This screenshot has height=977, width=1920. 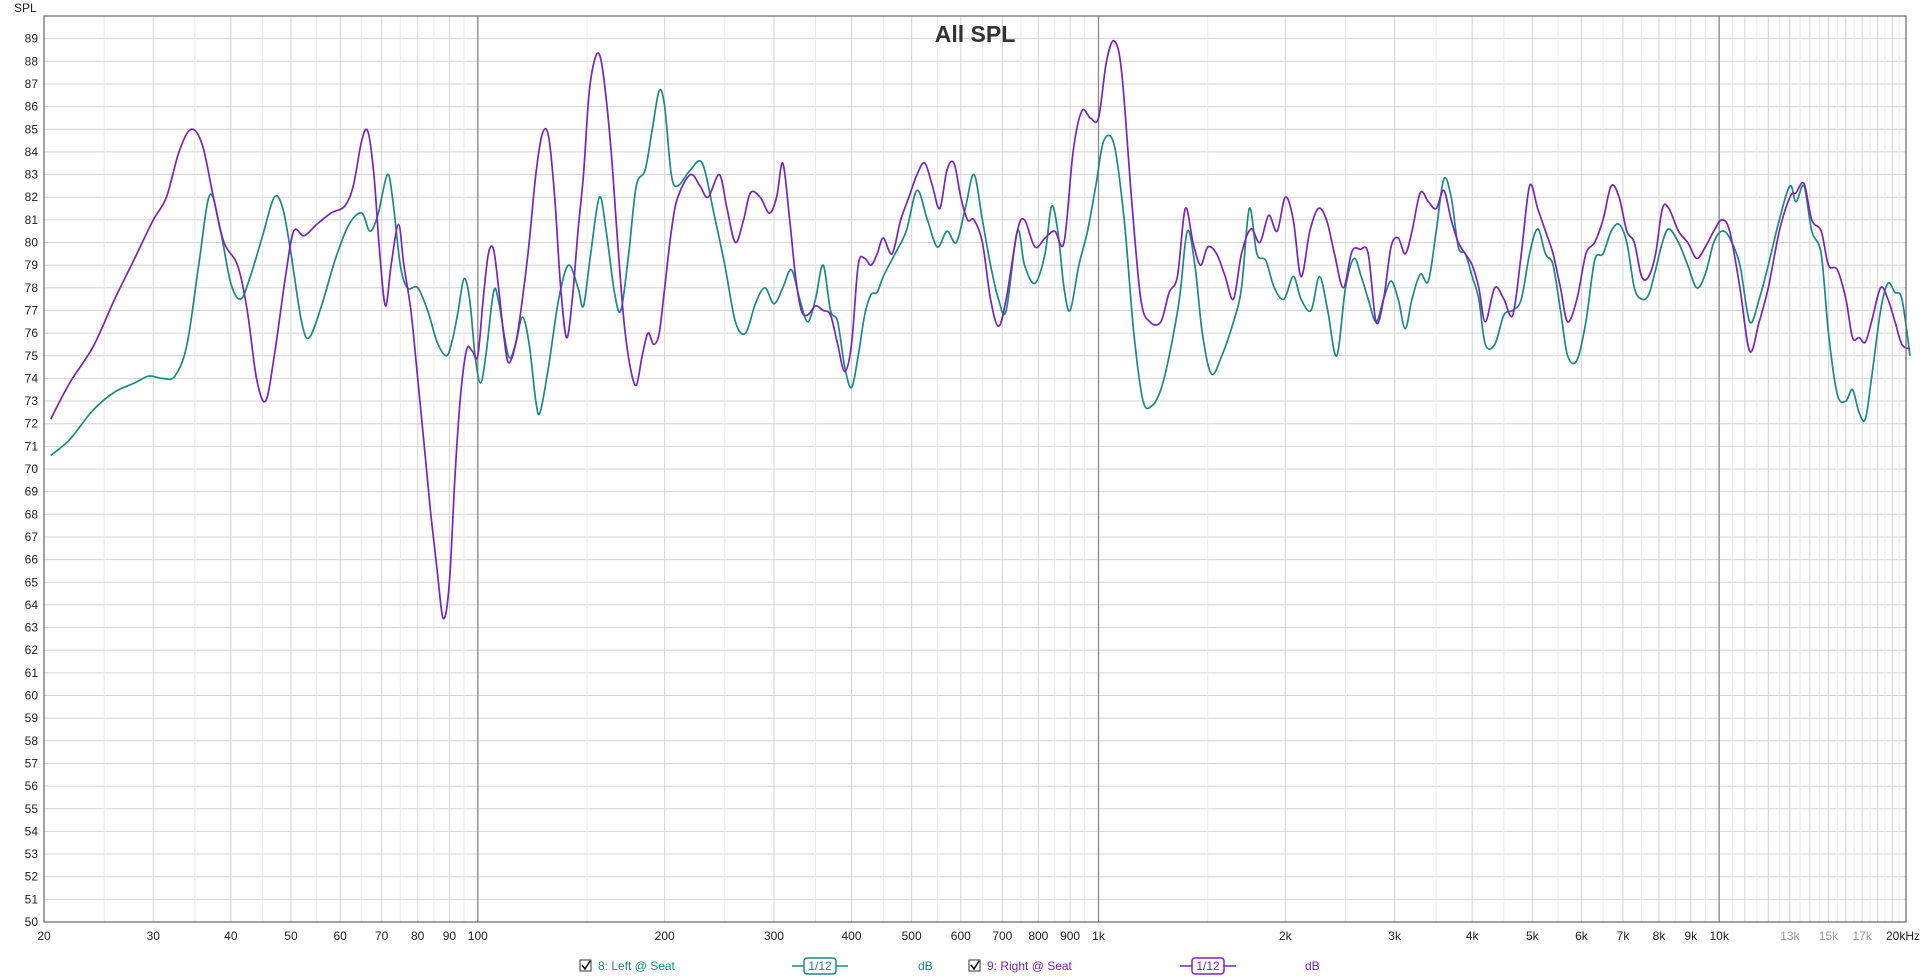 What do you see at coordinates (1473, 936) in the screenshot?
I see `x-tick-label: 4k` at bounding box center [1473, 936].